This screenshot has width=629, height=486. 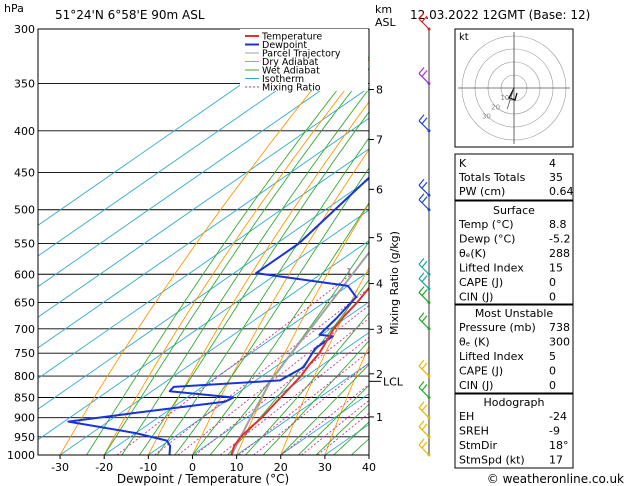 What do you see at coordinates (514, 210) in the screenshot?
I see `surface-title: Surface` at bounding box center [514, 210].